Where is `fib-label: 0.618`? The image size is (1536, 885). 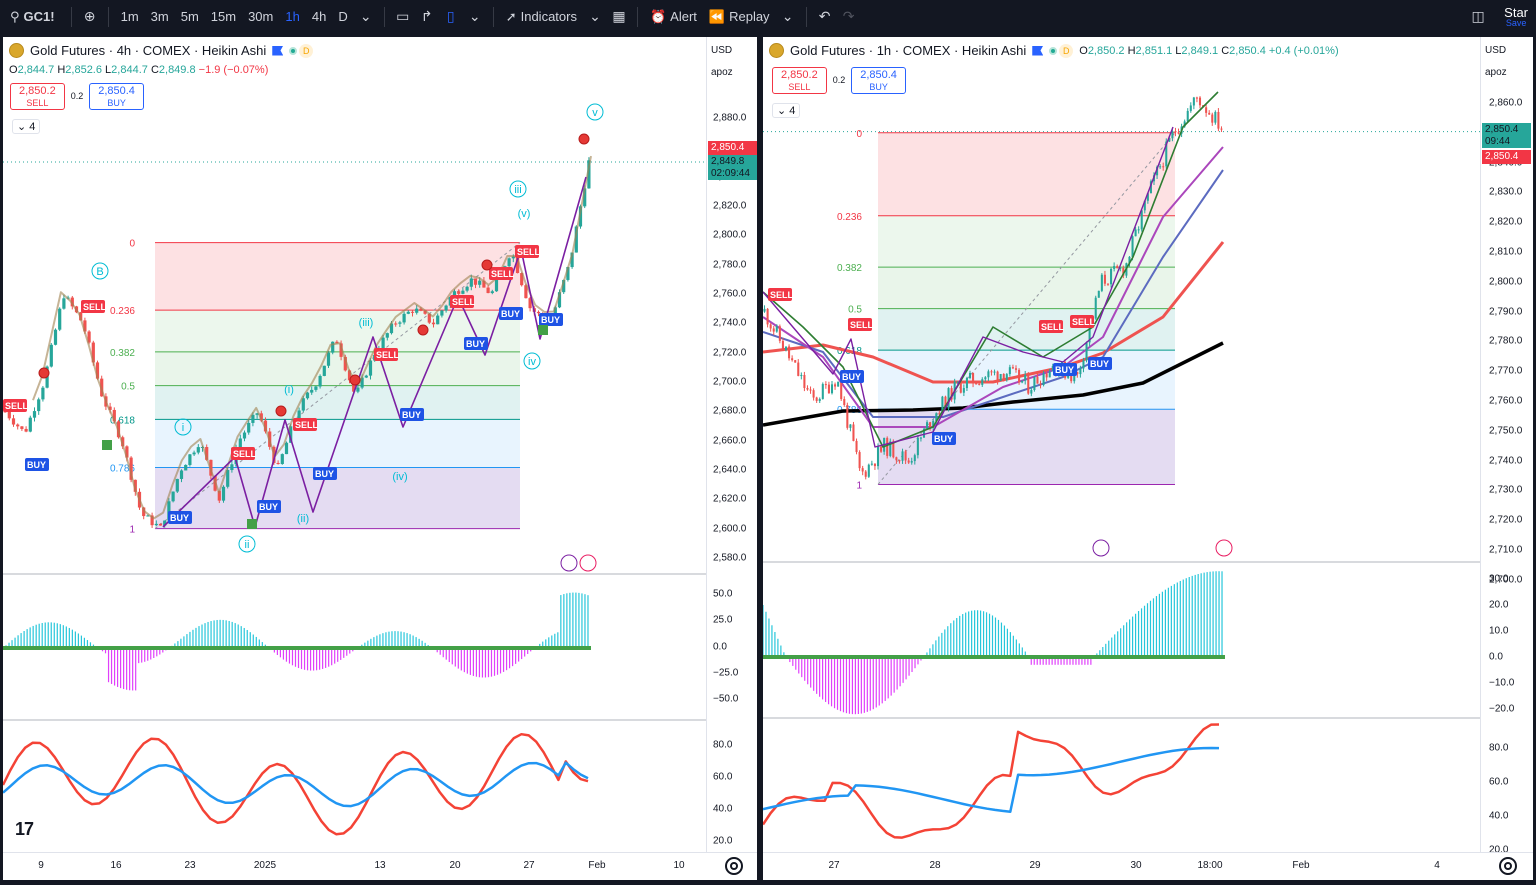
fib-label: 0.618 is located at coordinates (122, 420).